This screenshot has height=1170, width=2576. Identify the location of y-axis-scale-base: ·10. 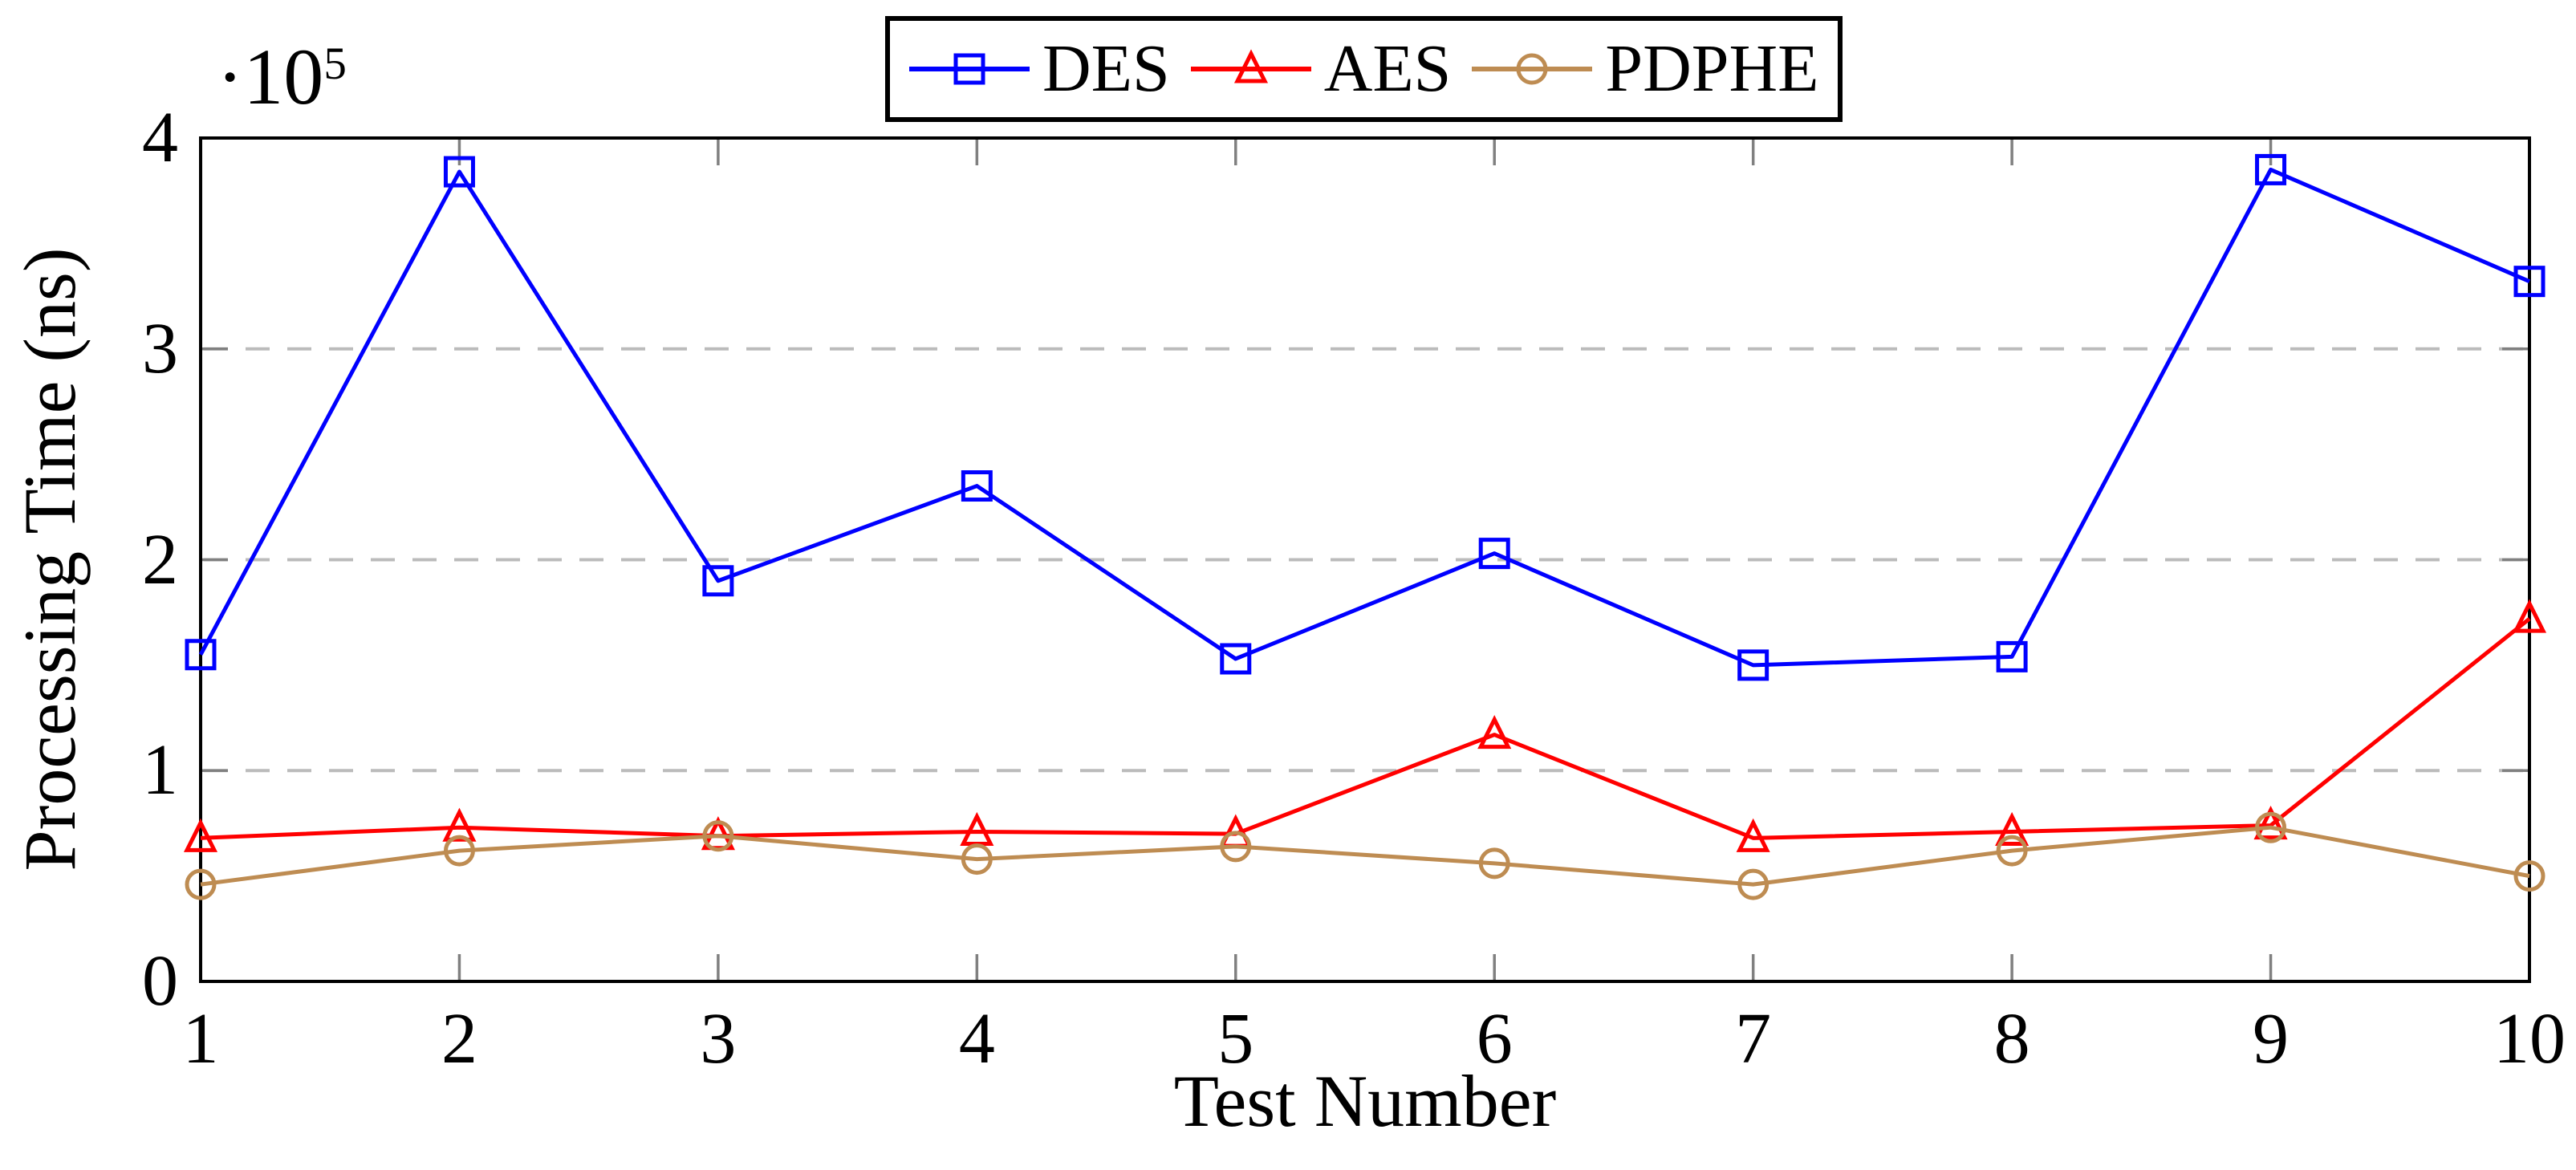
(270, 76).